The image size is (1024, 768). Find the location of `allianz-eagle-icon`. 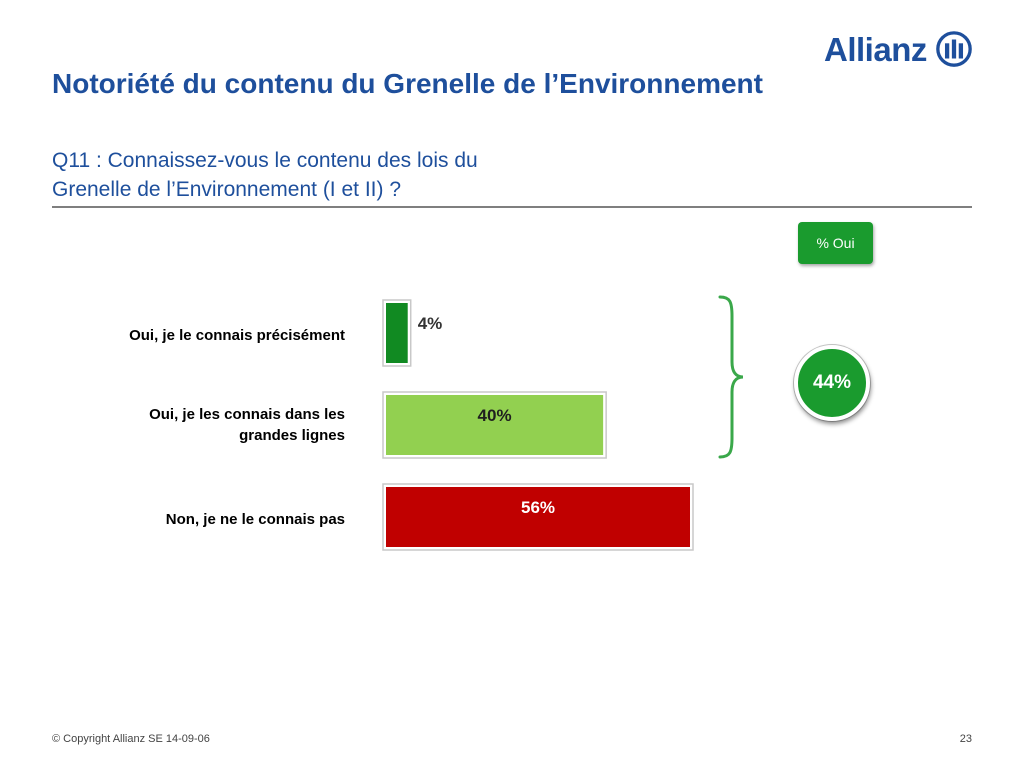

allianz-eagle-icon is located at coordinates (954, 49).